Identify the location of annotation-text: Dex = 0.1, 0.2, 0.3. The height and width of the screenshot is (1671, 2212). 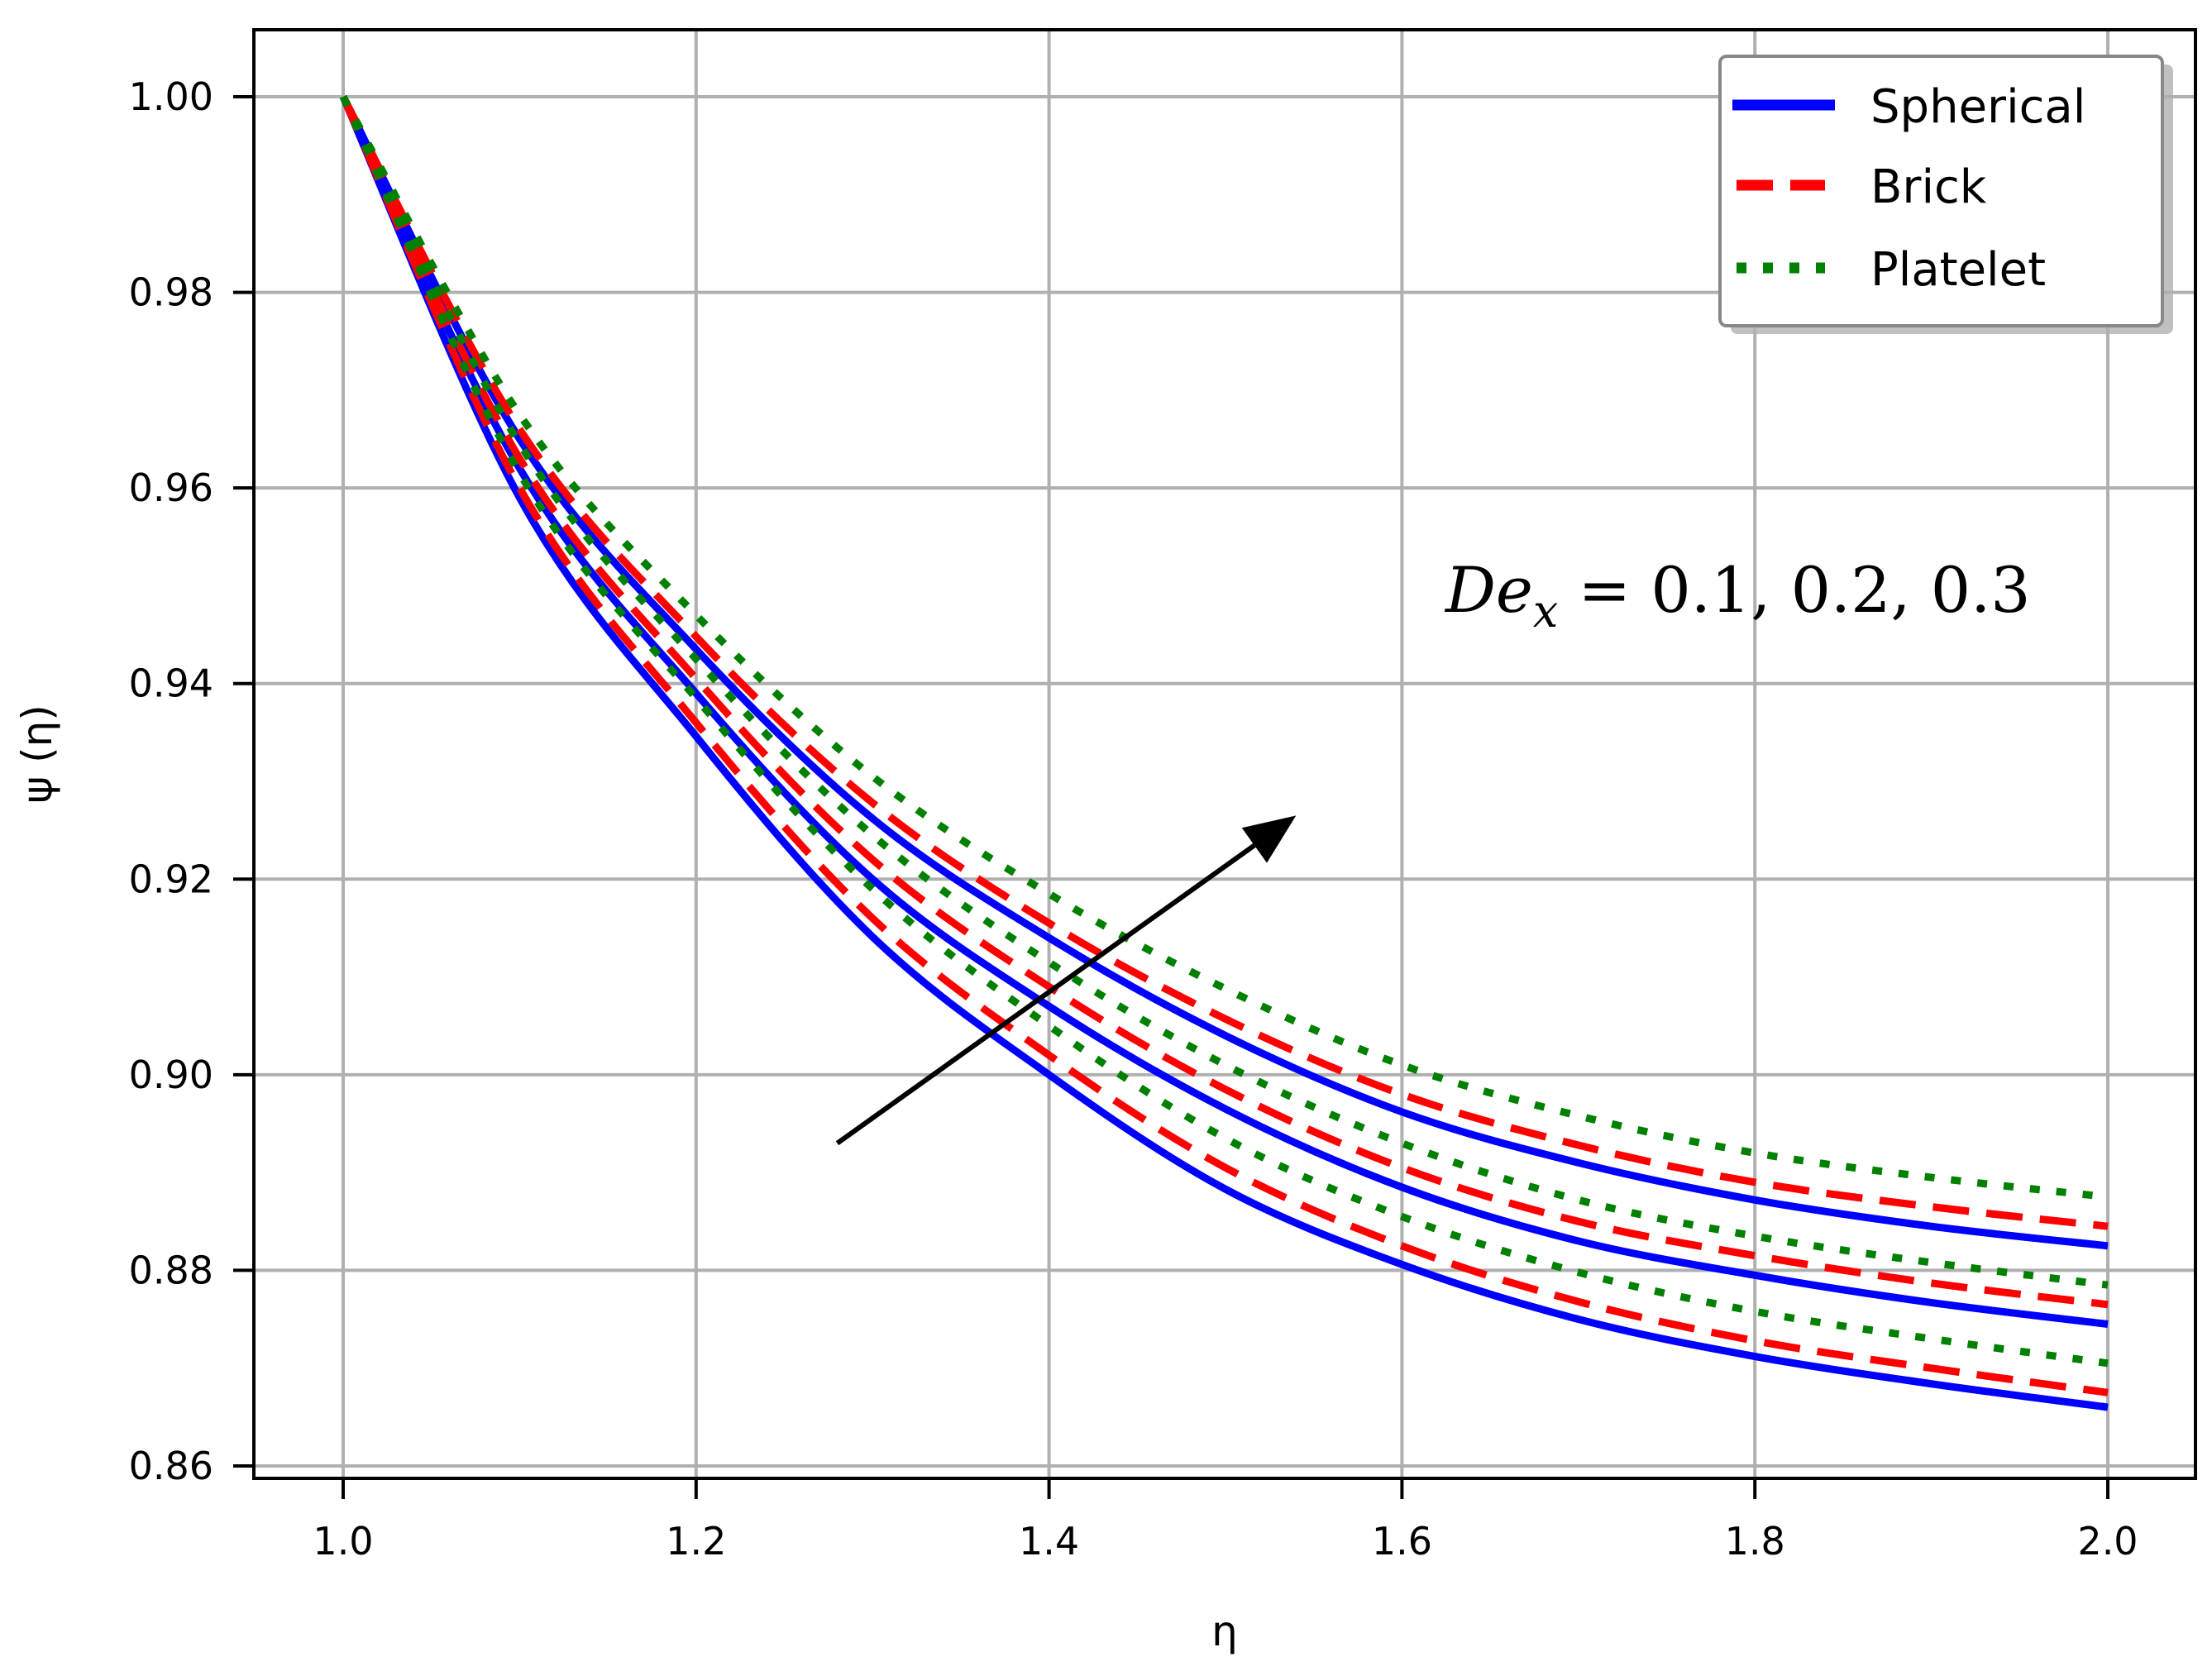
(1737, 595).